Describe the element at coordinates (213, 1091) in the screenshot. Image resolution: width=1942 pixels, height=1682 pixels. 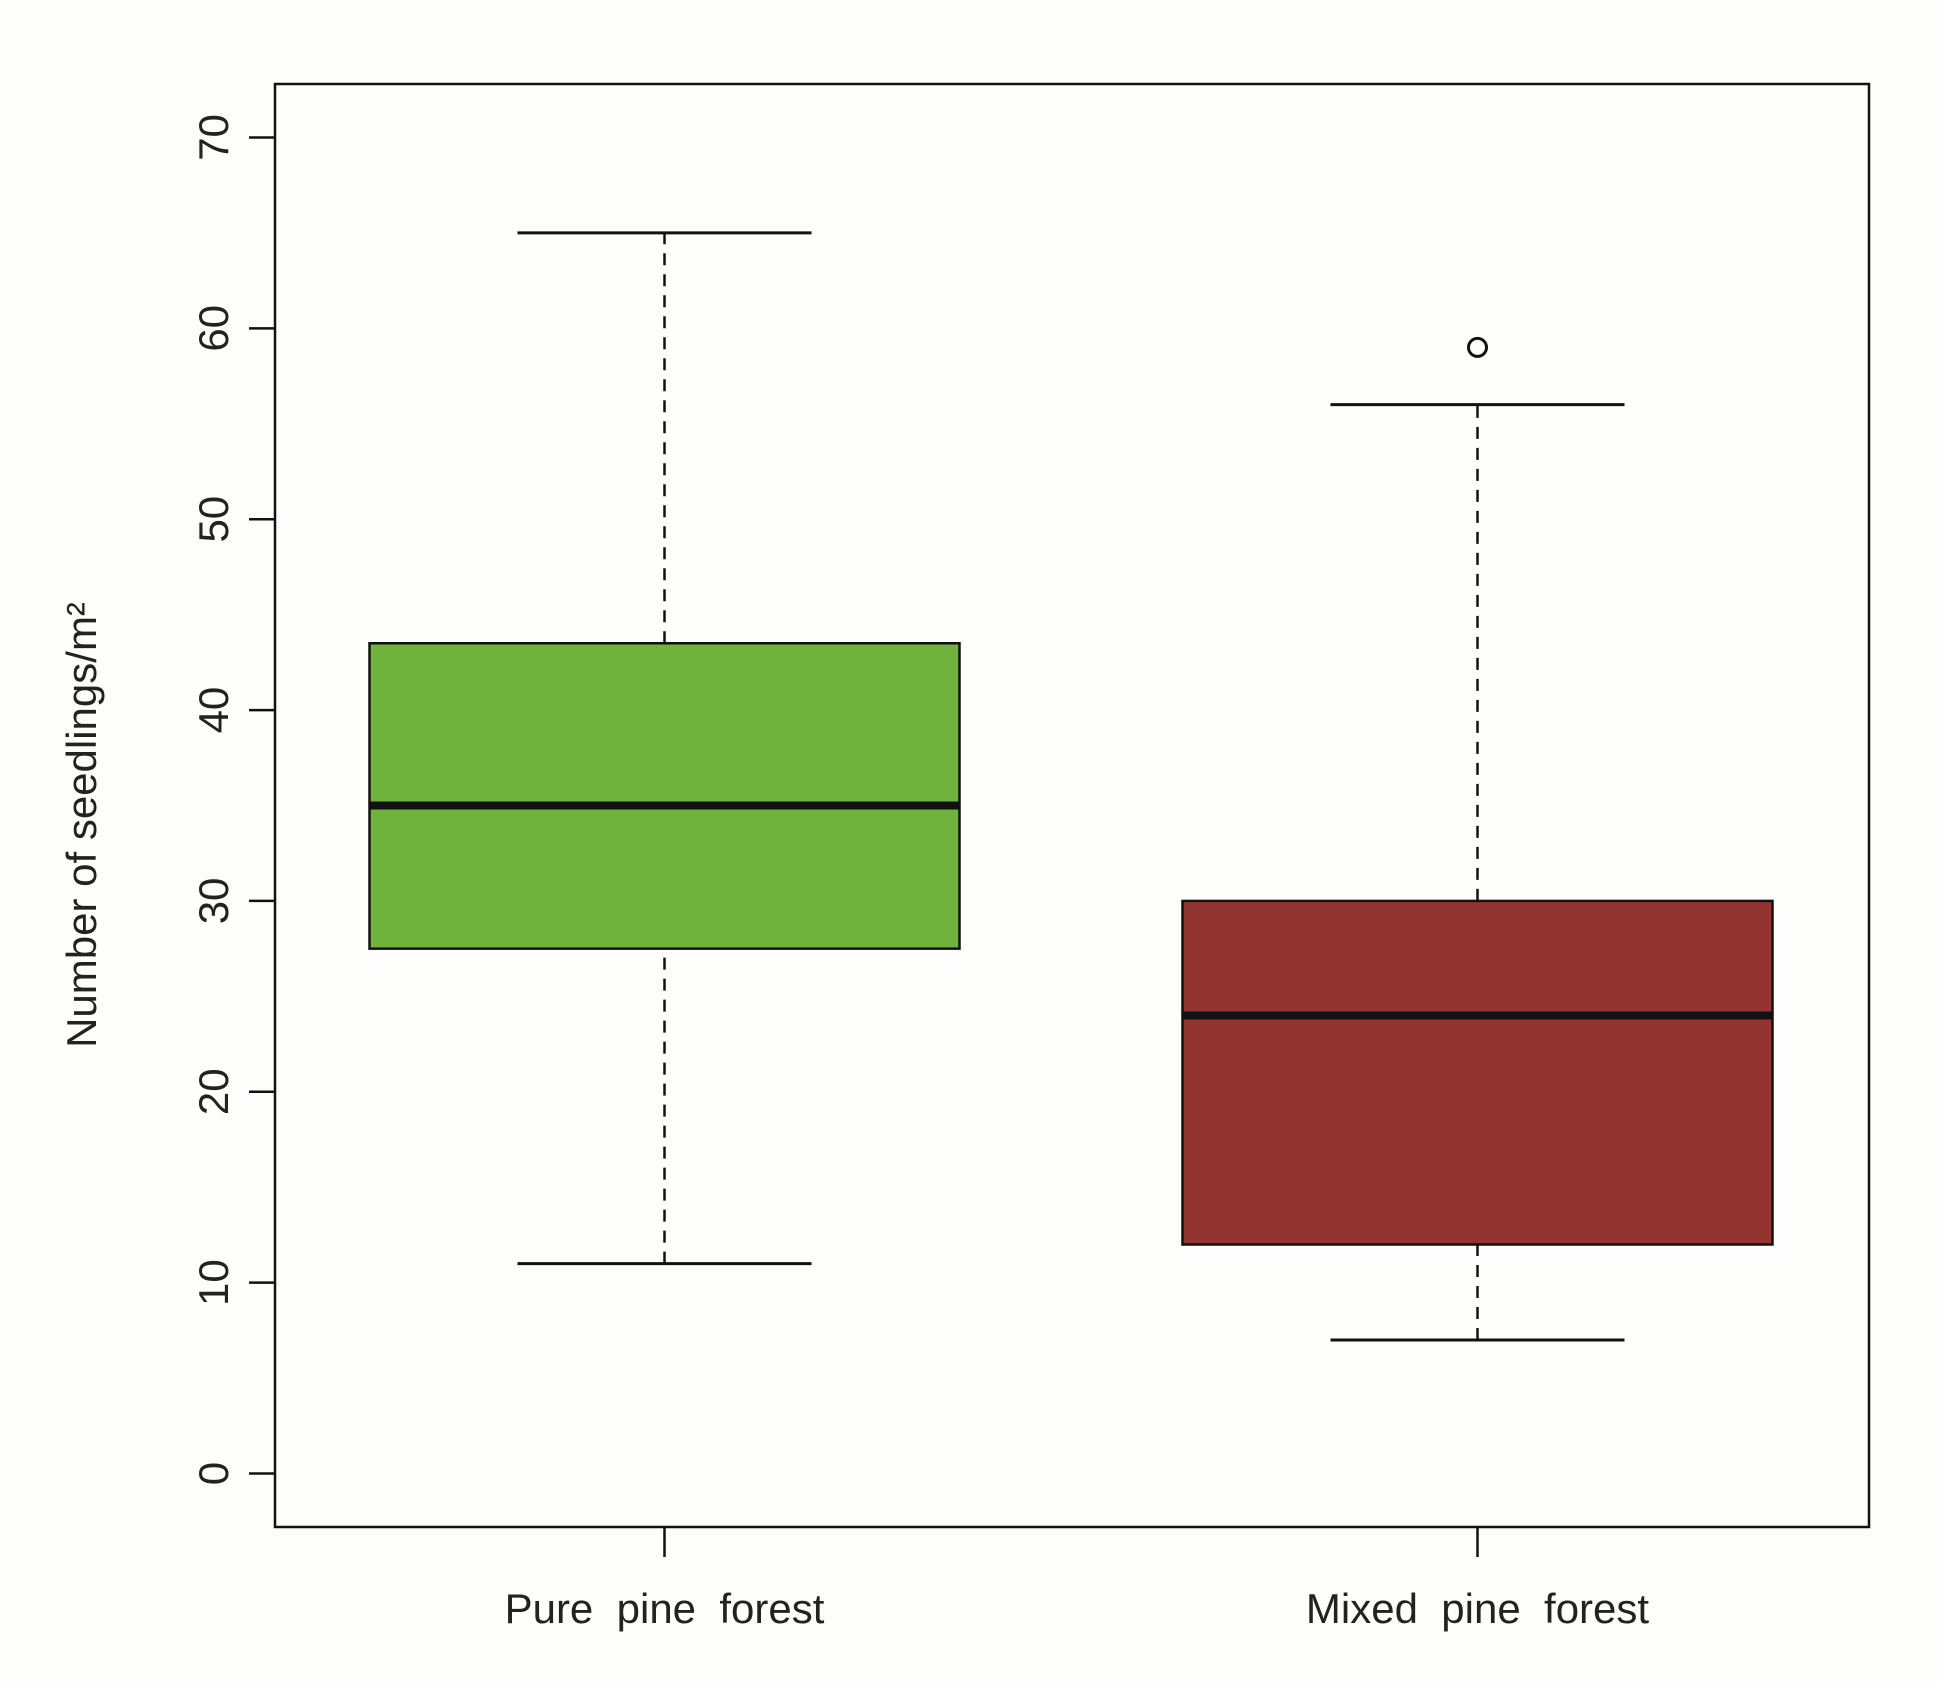
I see `y-tick-label: 20` at that location.